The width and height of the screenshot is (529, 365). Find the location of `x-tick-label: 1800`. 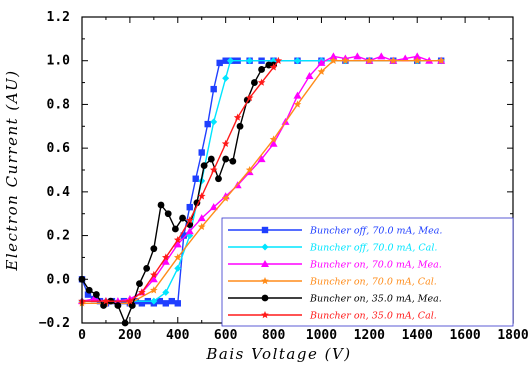

x-tick-label: 1800 is located at coordinates (512, 335).